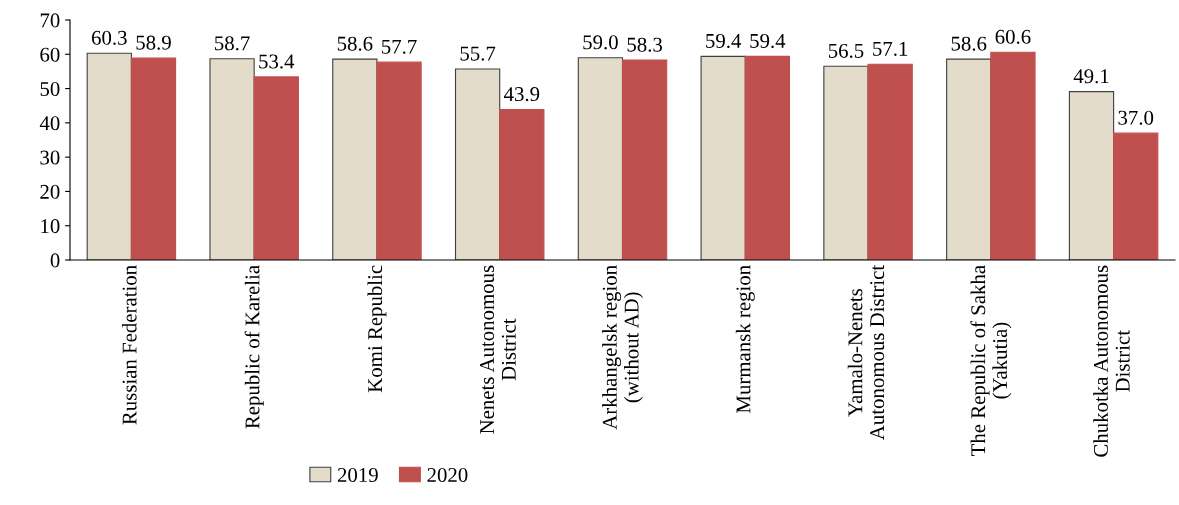 This screenshot has height=505, width=1179. Describe the element at coordinates (377, 329) in the screenshot. I see `x-tick-label: Komi Republic` at that location.